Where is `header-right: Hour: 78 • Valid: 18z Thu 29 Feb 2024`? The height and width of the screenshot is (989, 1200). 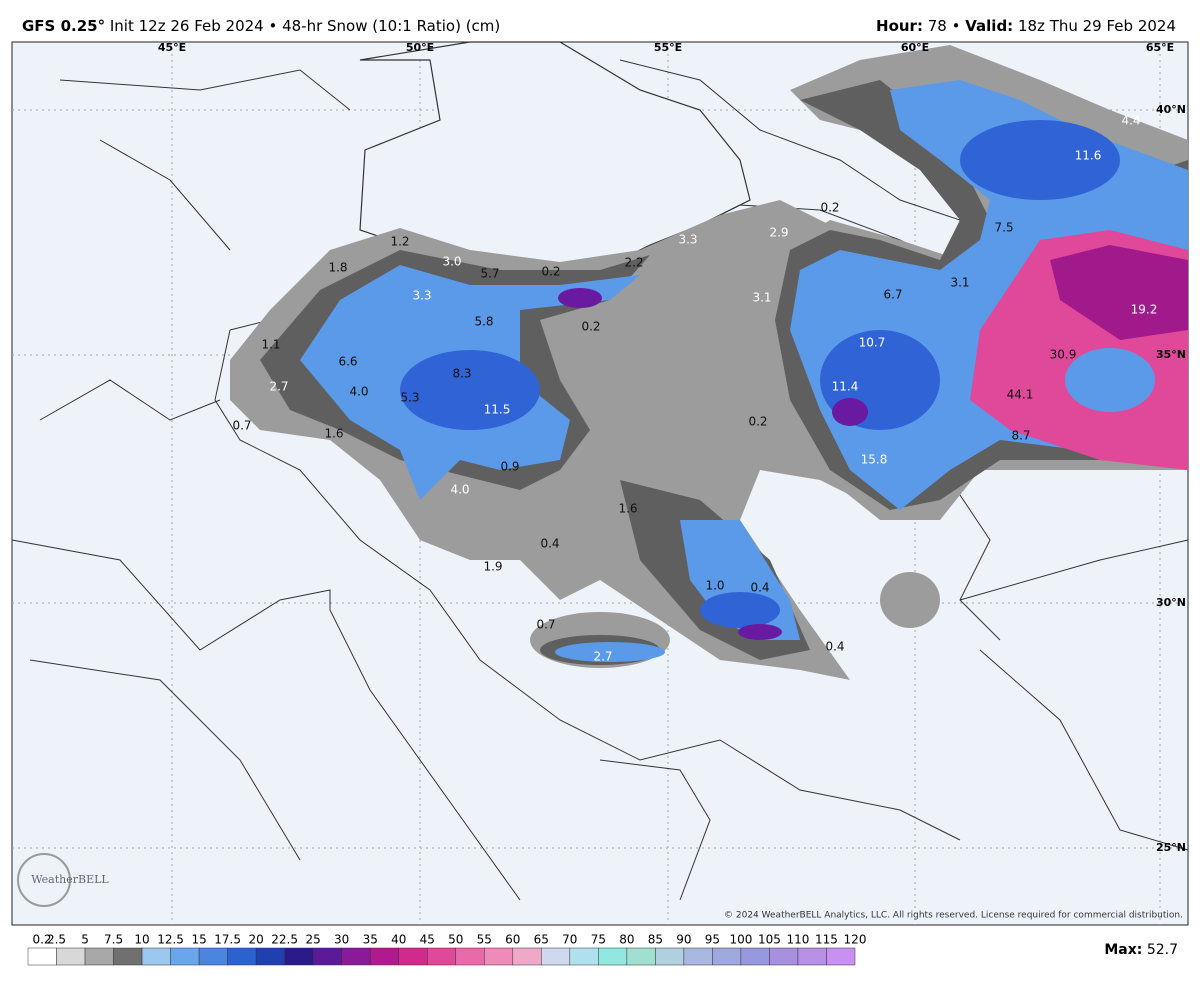 header-right: Hour: 78 • Valid: 18z Thu 29 Feb 2024 is located at coordinates (1026, 26).